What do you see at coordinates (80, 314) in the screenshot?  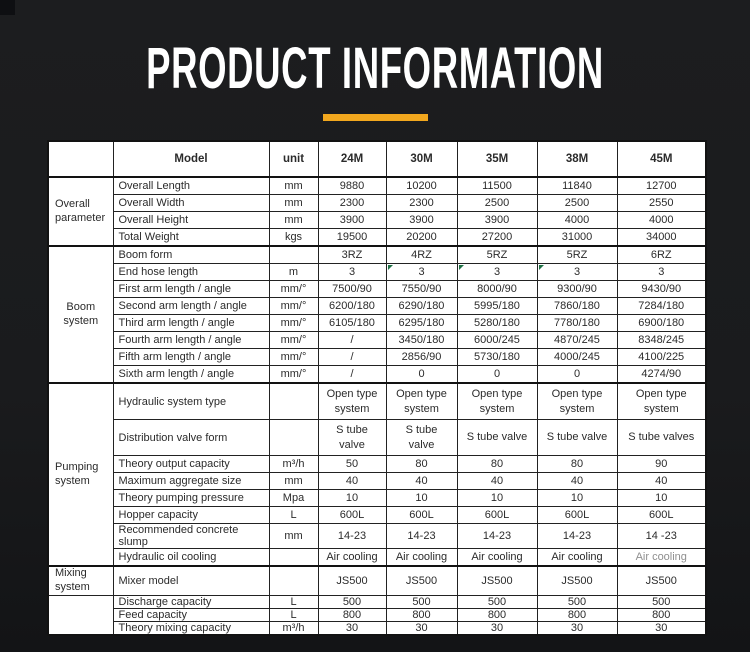 I see `group-label-cell: Boom system` at bounding box center [80, 314].